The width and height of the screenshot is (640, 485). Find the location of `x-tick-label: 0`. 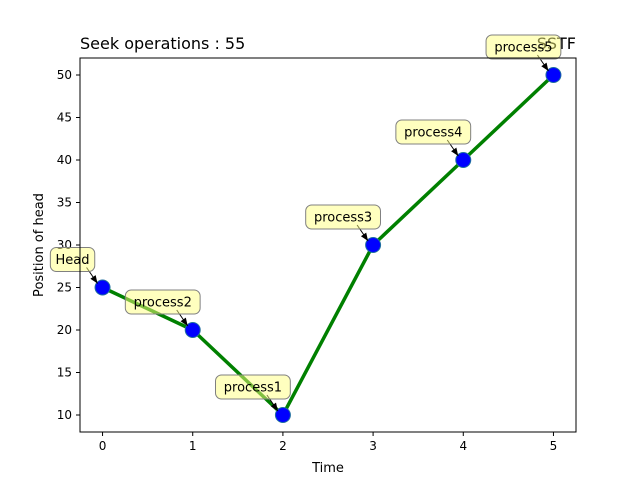

x-tick-label: 0 is located at coordinates (103, 446).